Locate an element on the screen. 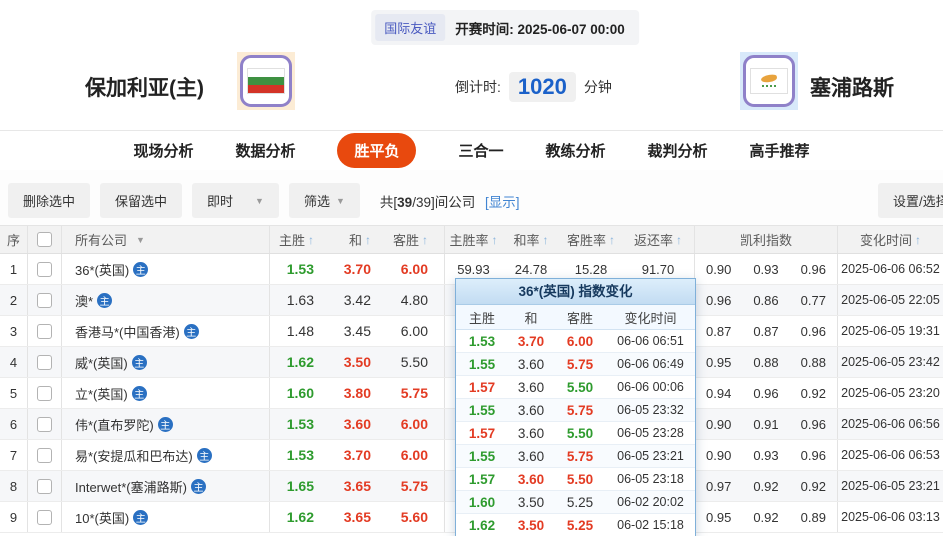  show-link: [显示] is located at coordinates (502, 202).